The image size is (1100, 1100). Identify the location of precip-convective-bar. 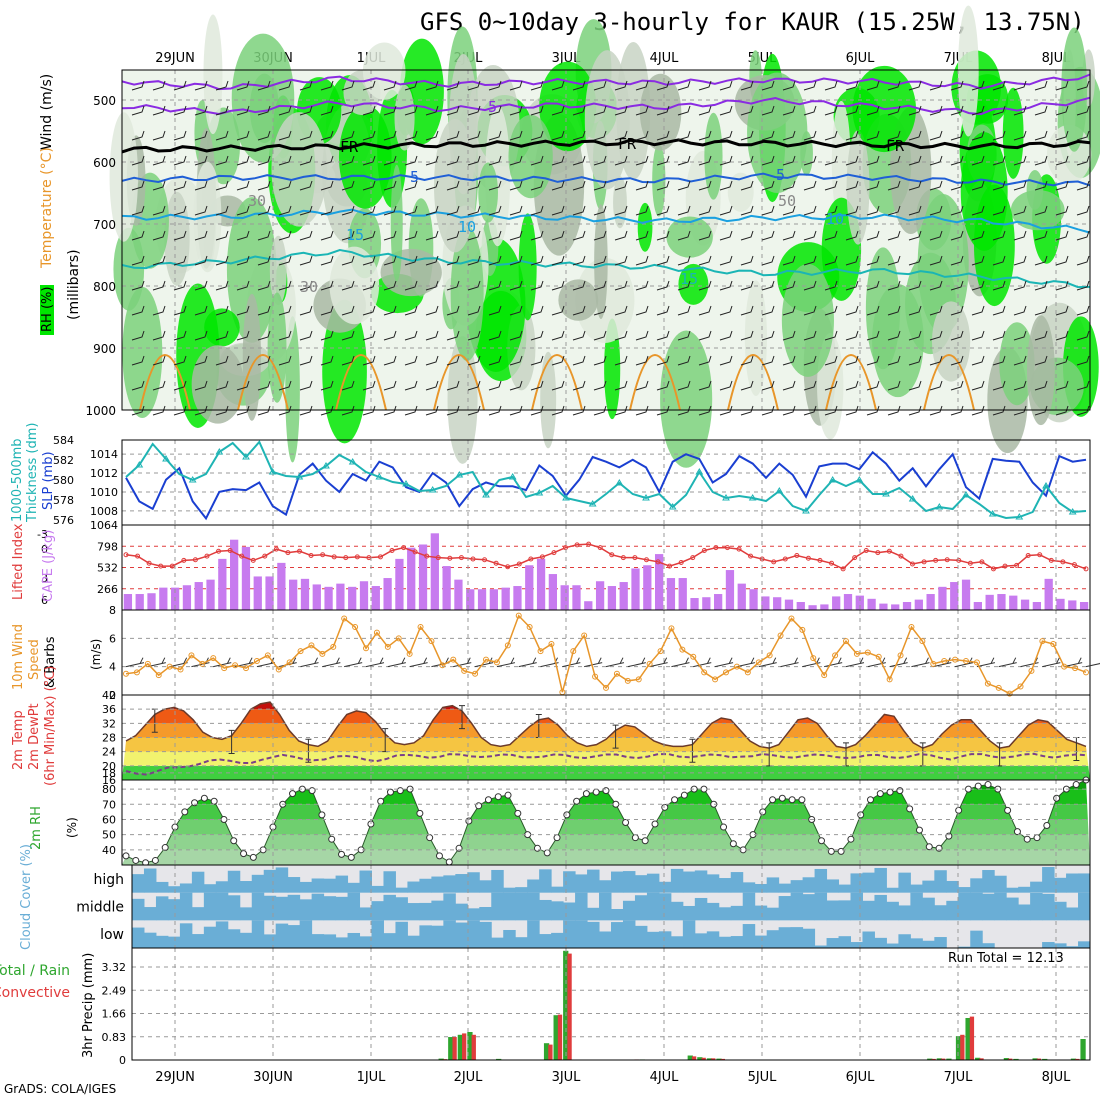
(713, 1059).